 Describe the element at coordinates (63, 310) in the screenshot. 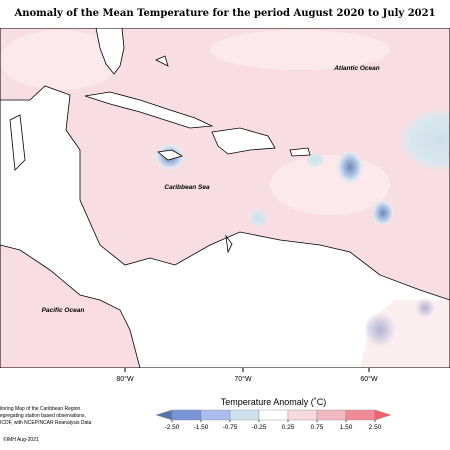

I see `ocean-label: Pacific Ocean` at that location.